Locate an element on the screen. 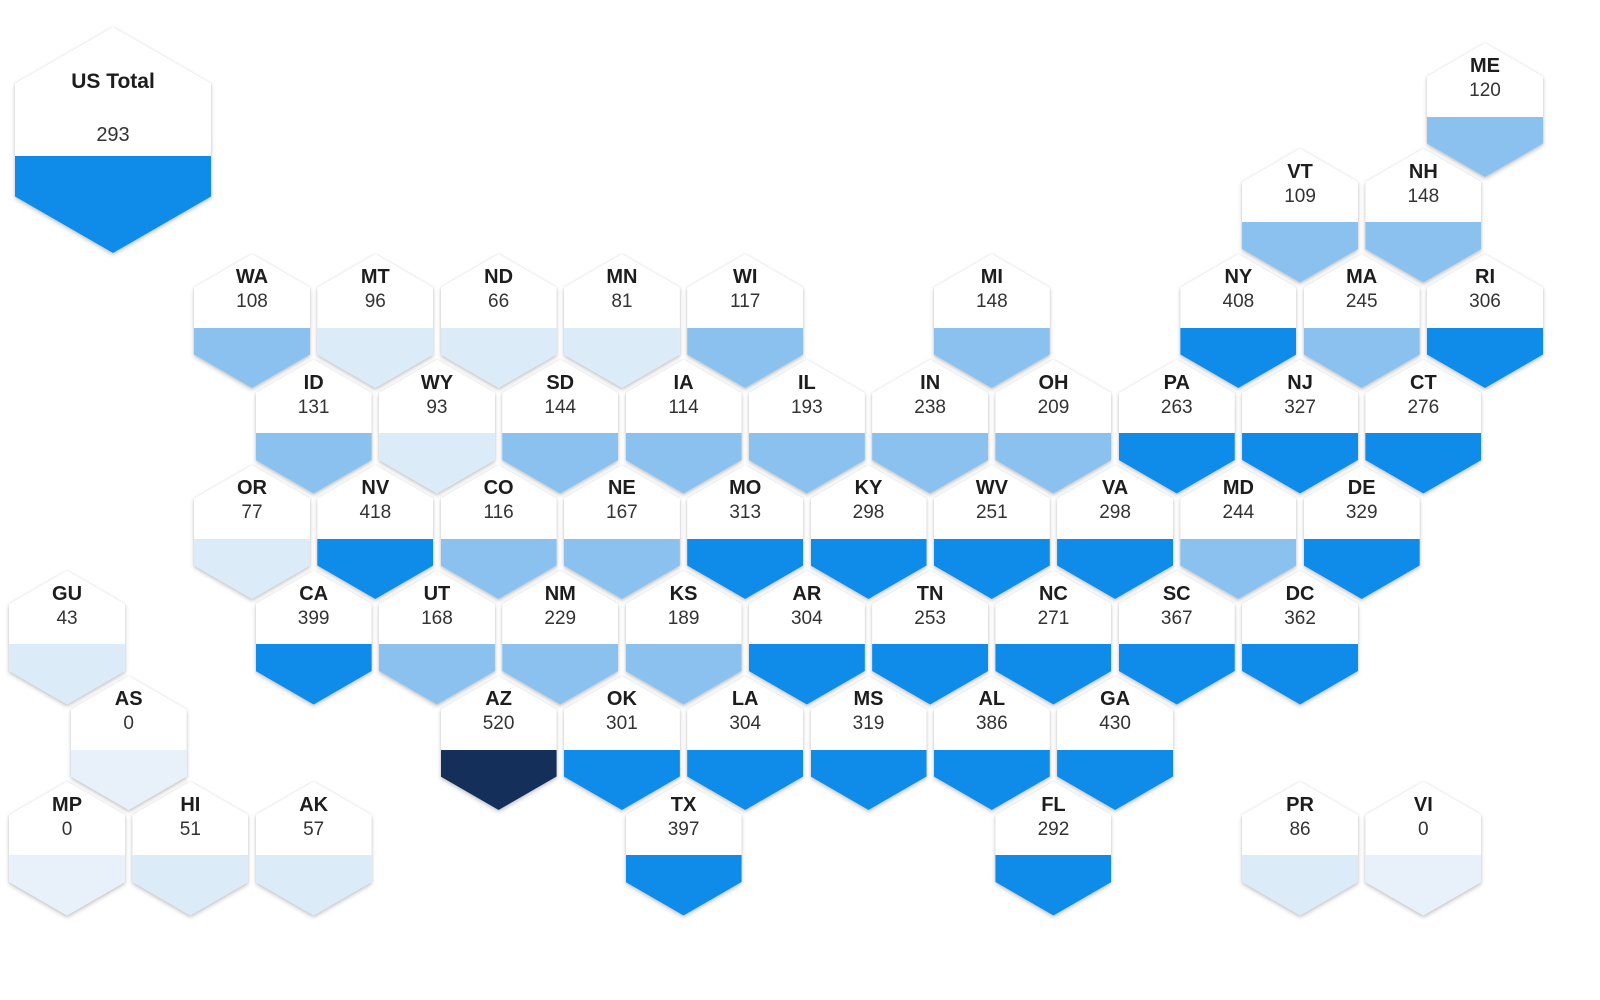 This screenshot has width=1600, height=1000. hex-tile-MI: MI 148 is located at coordinates (991, 321).